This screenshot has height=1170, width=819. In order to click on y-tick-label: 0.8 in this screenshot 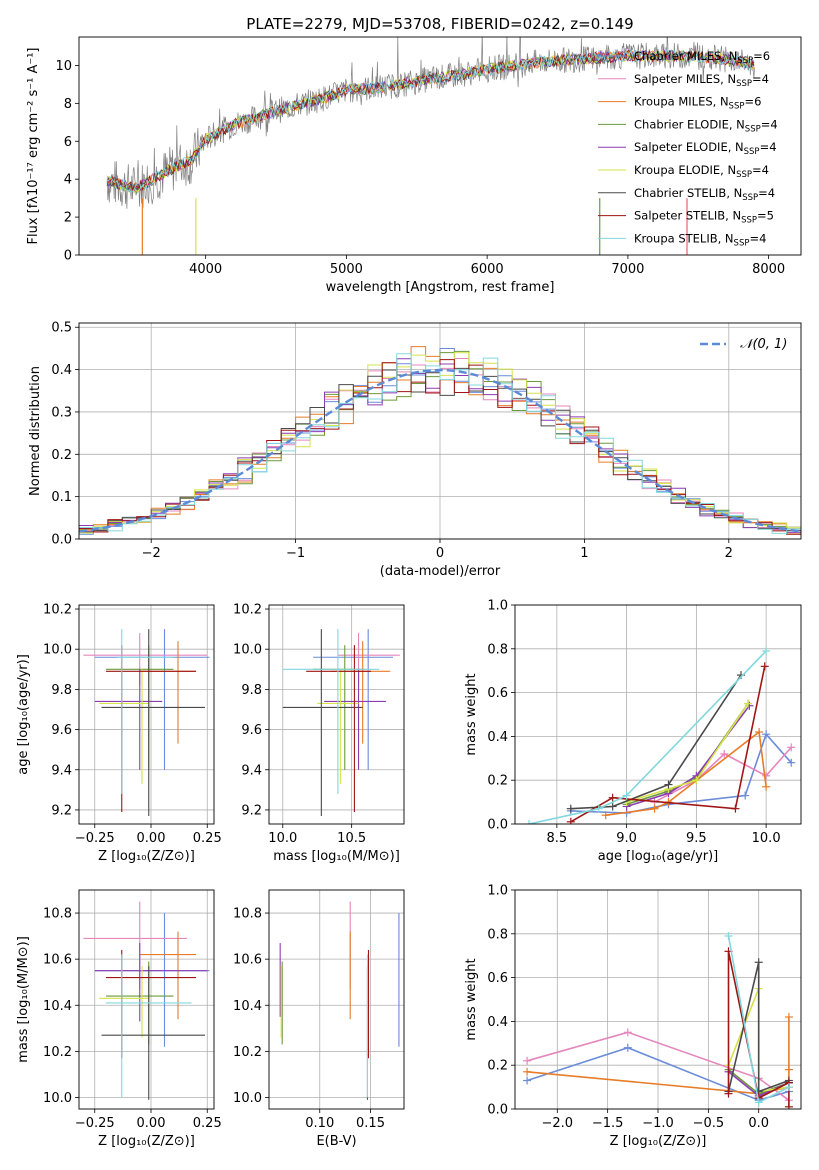, I will do `click(497, 649)`.